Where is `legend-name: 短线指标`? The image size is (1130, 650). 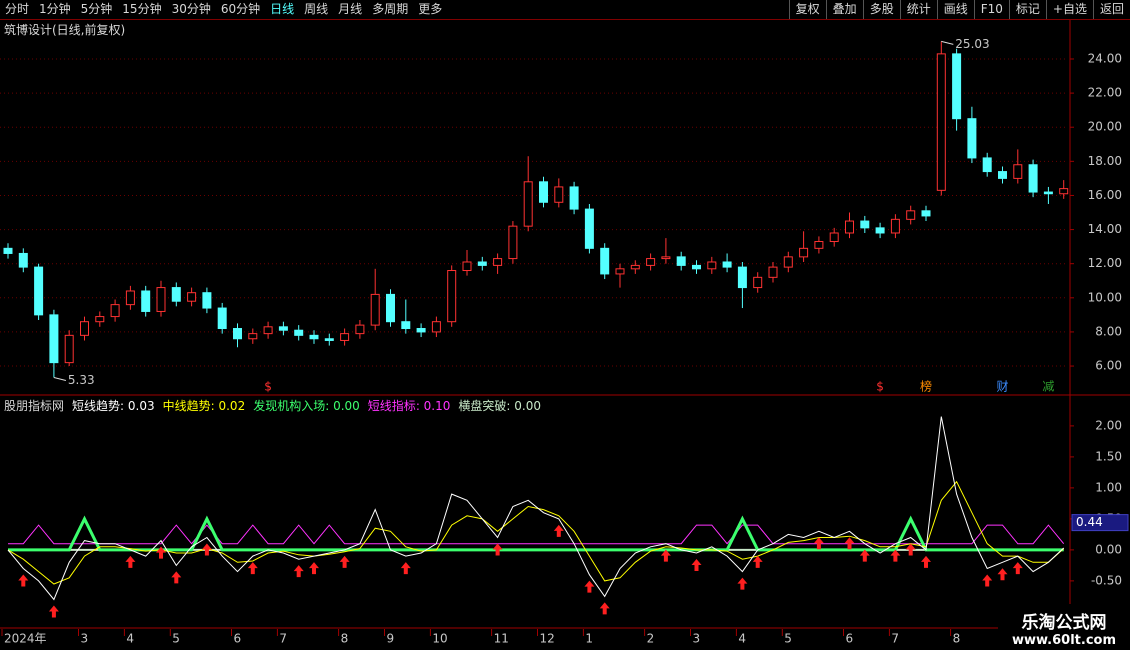
legend-name: 短线指标 is located at coordinates (396, 406).